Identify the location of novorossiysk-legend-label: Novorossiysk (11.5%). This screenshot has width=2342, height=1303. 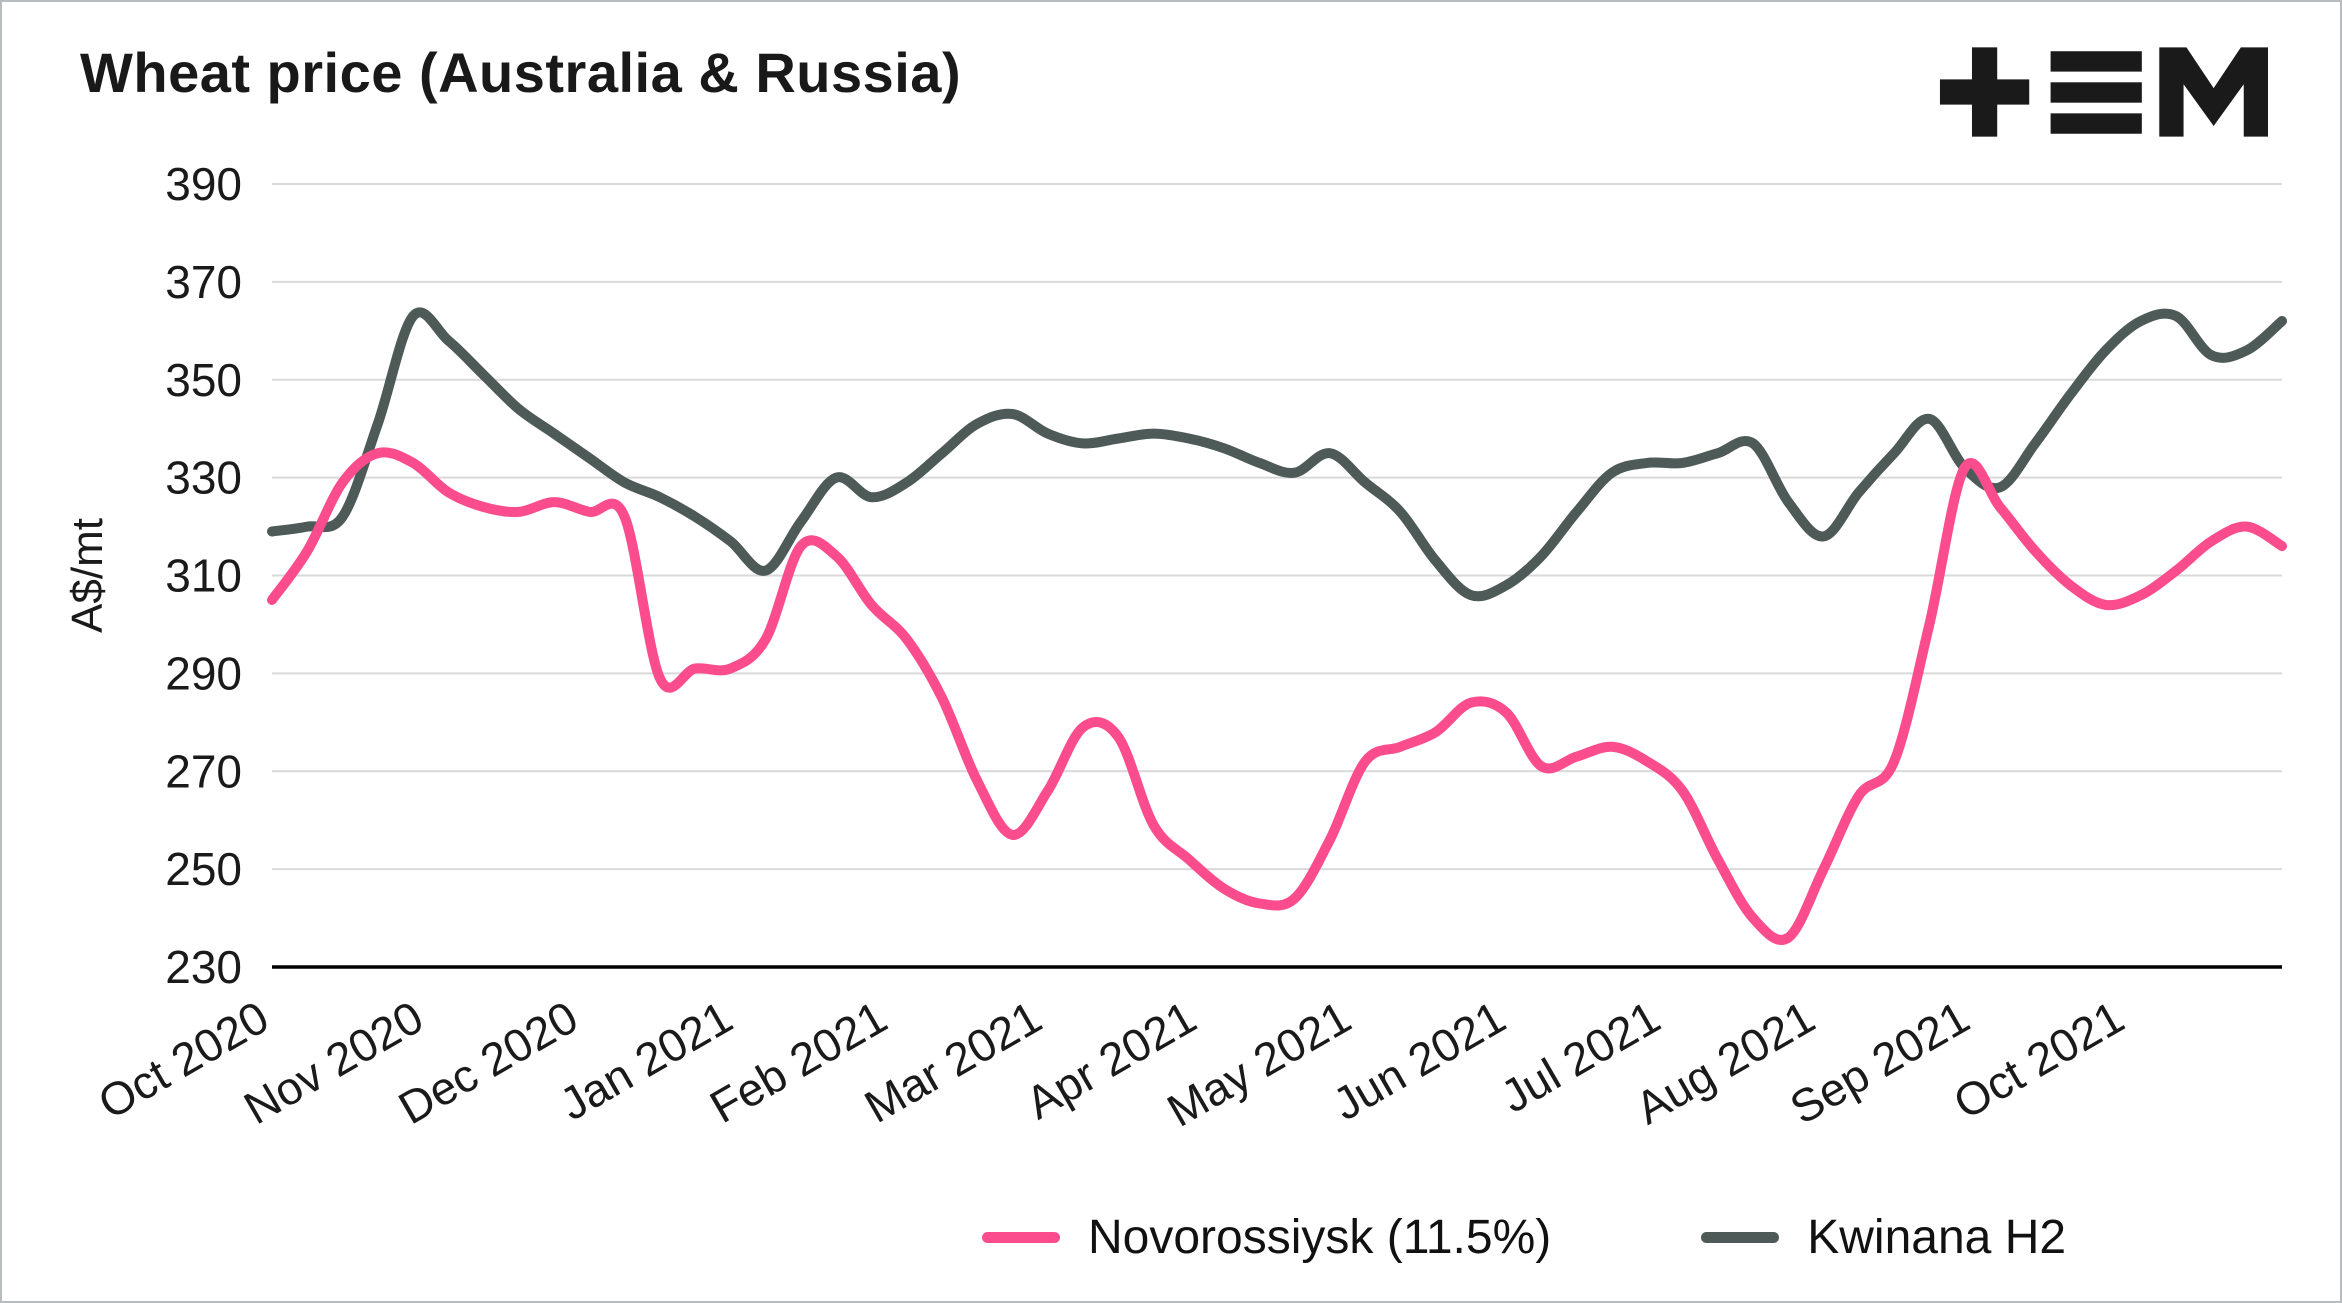
(1320, 1237).